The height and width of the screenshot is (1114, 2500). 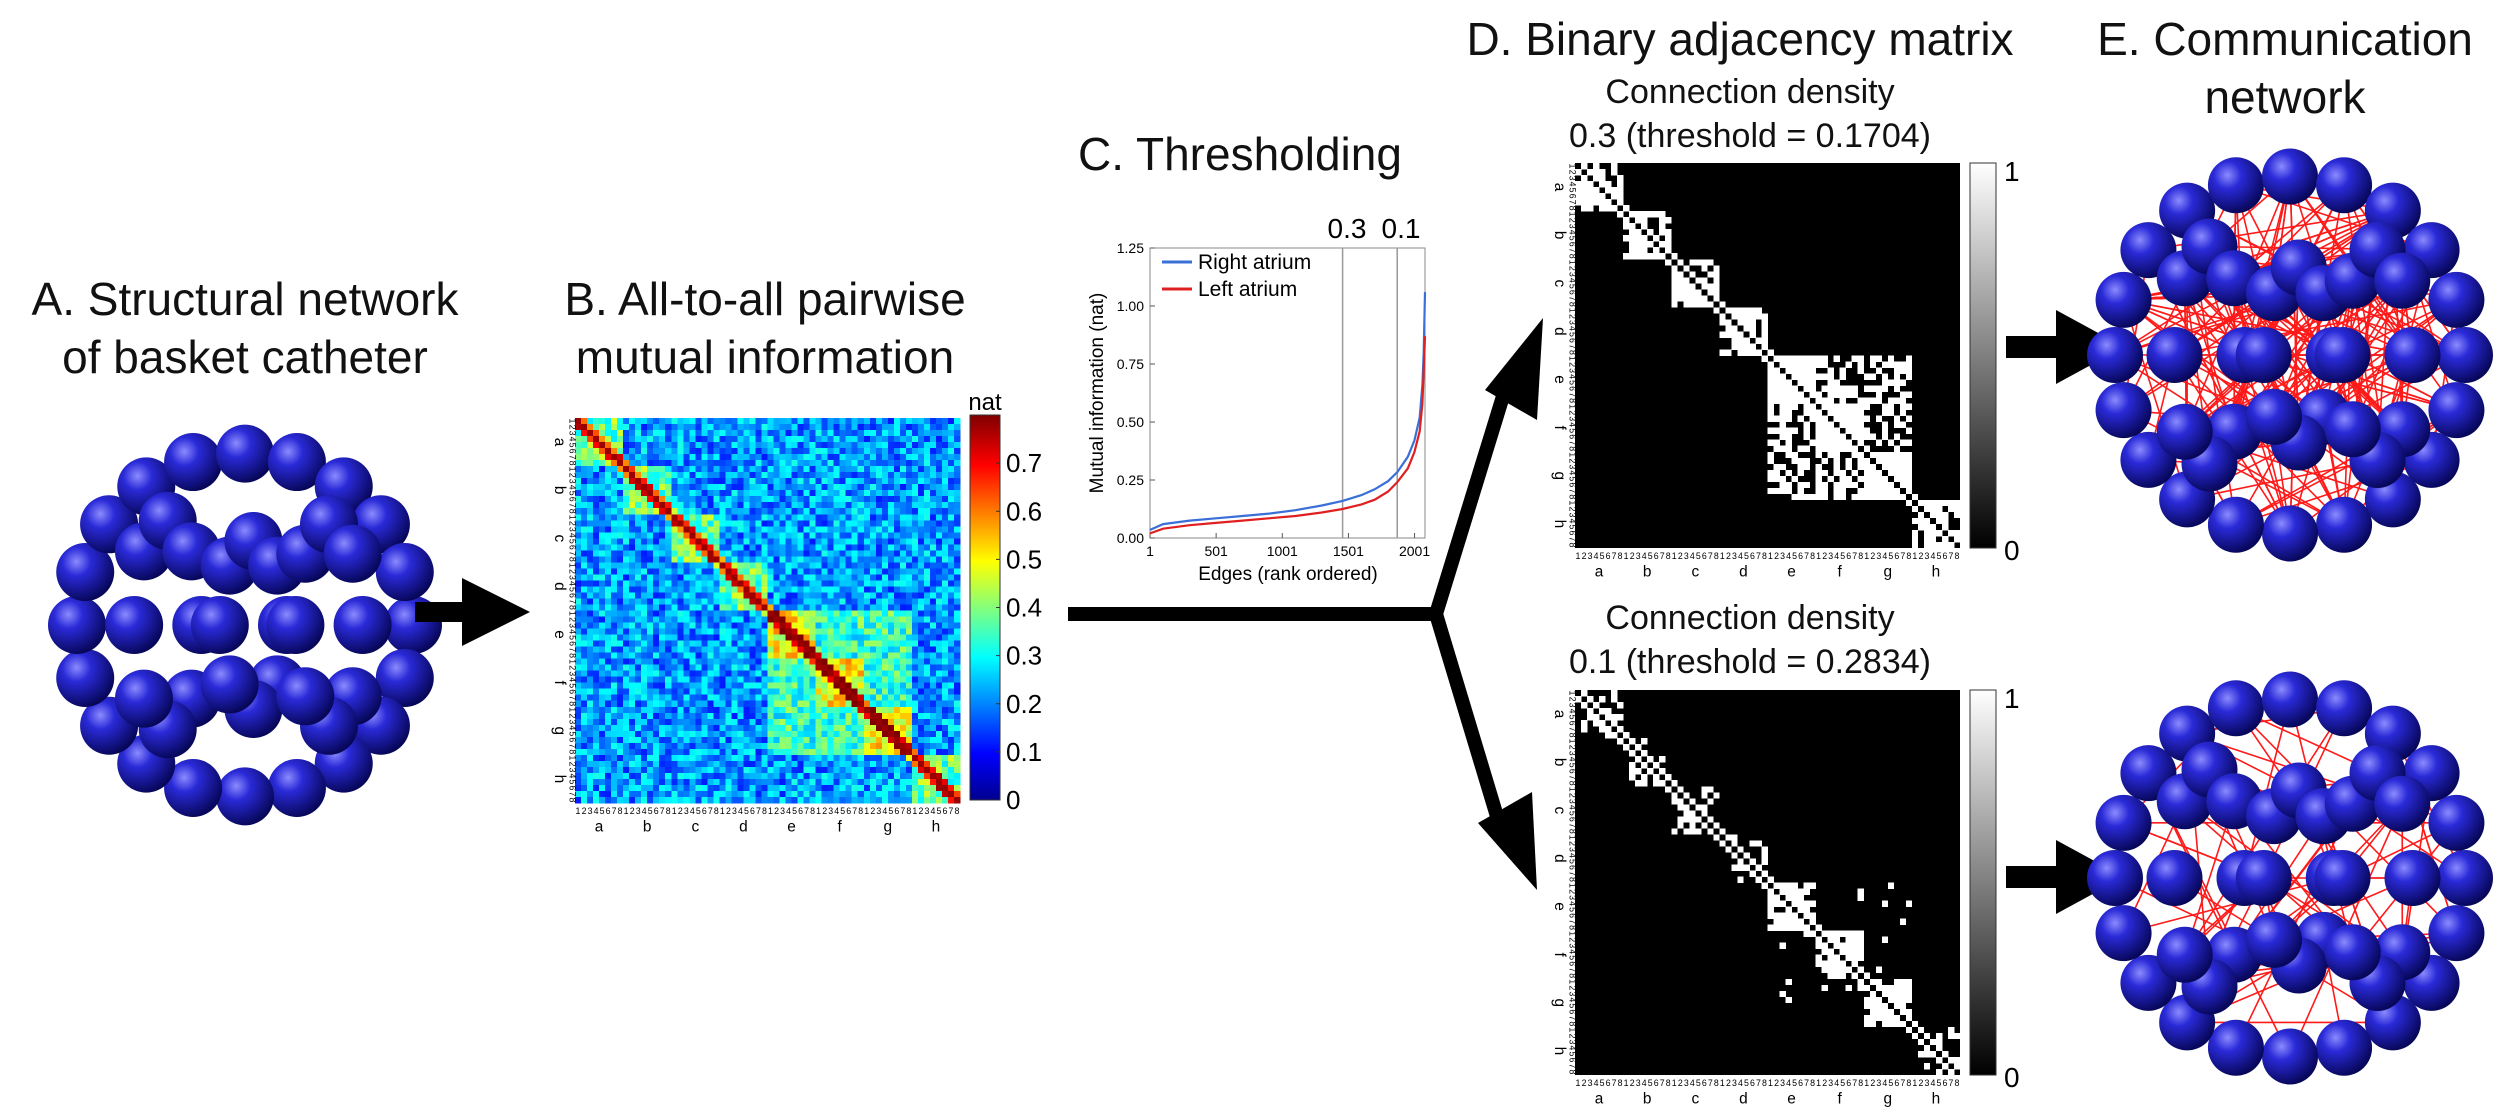 What do you see at coordinates (573, 667) in the screenshot?
I see `electrode-digit-y: 2` at bounding box center [573, 667].